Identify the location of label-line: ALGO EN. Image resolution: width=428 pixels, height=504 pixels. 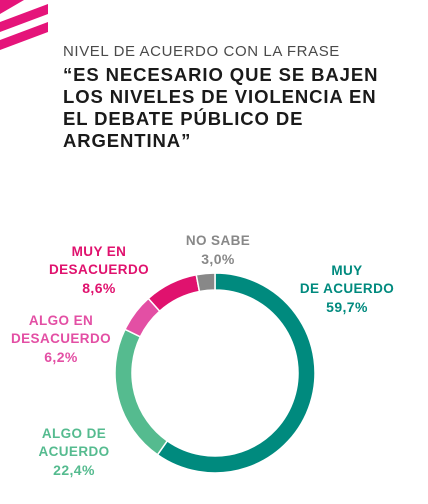
(61, 320).